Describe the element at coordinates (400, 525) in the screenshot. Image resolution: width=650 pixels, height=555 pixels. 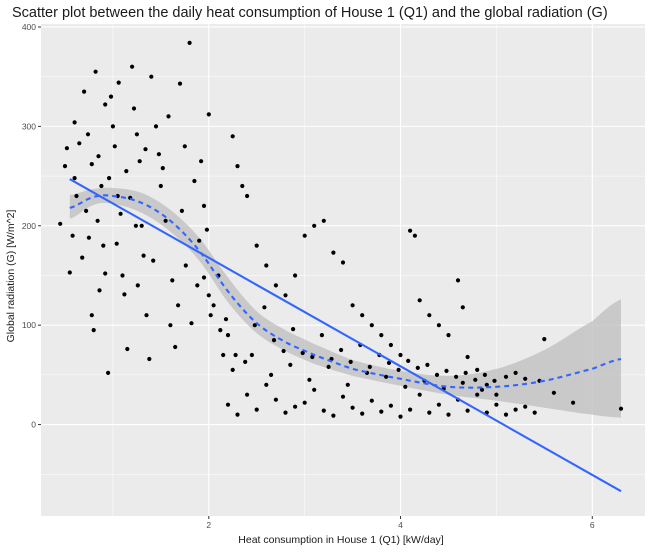
I see `x-tick-label: 4` at that location.